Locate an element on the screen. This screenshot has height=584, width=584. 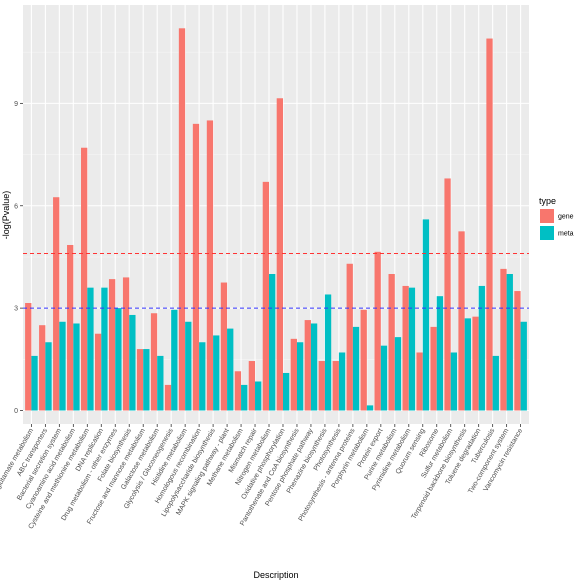
y-tick-label: 9 is located at coordinates (16, 104).